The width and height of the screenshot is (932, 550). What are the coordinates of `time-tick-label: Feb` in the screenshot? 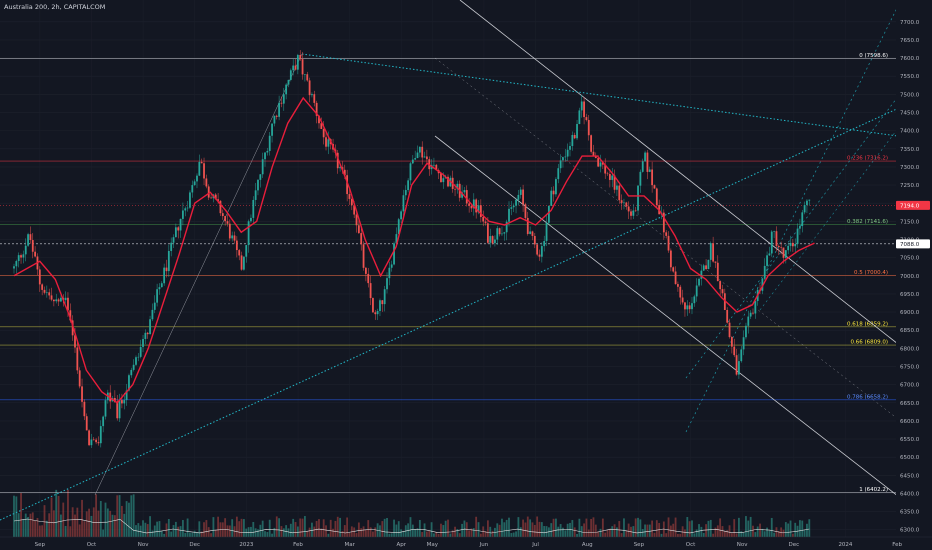 It's located at (298, 545).